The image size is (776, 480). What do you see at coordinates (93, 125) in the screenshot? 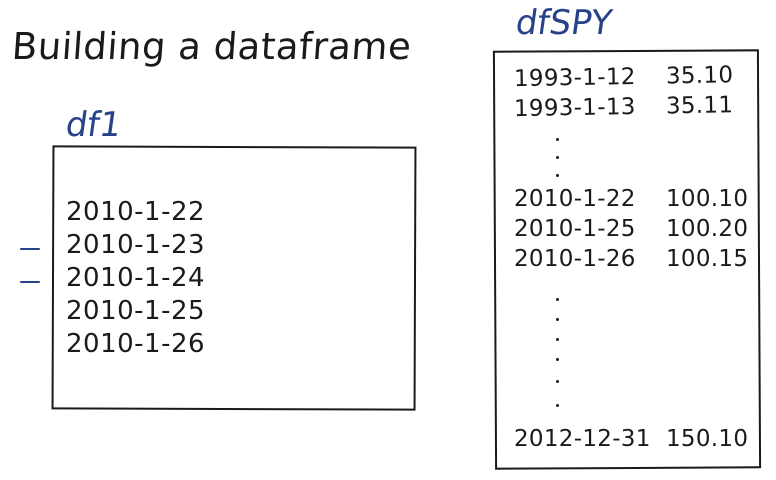
I see `df1-label: df1` at bounding box center [93, 125].